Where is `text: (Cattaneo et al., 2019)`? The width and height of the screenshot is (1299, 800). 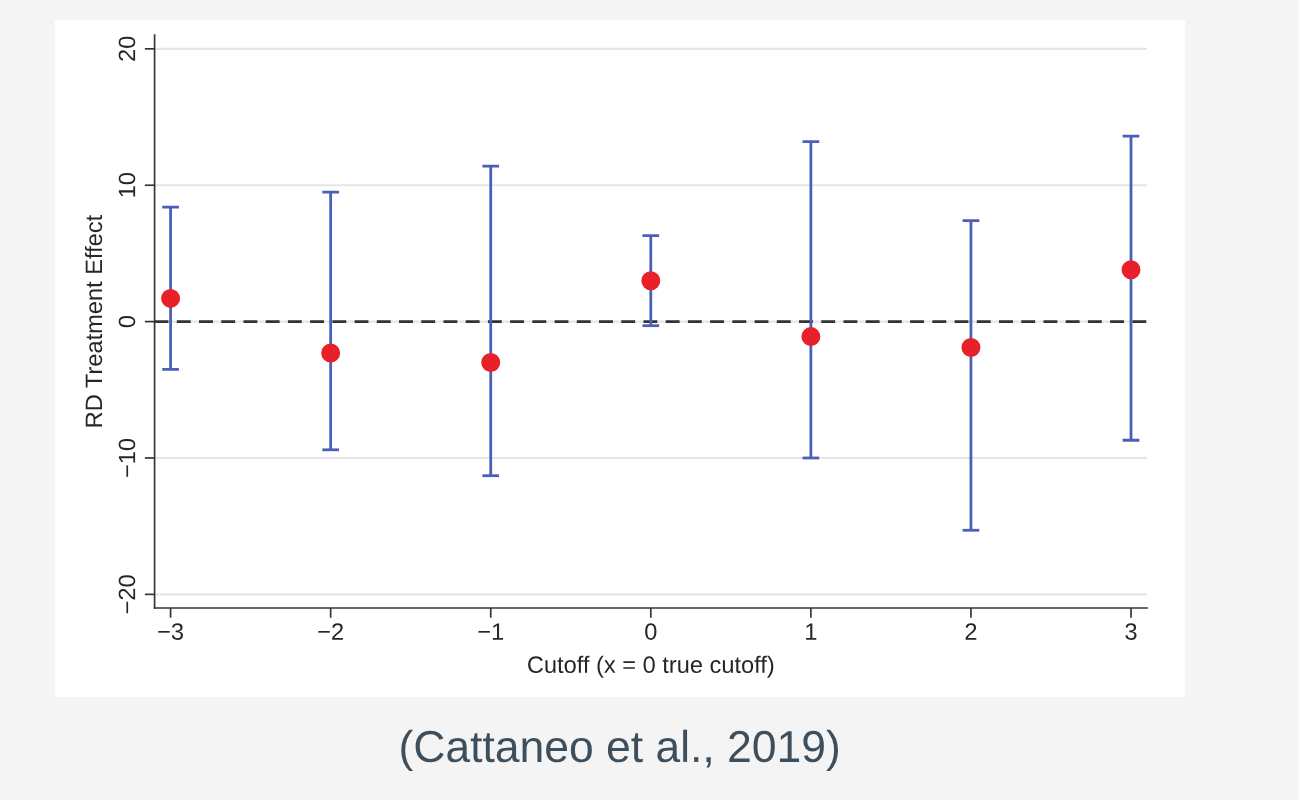
text: (Cattaneo et al., 2019) is located at coordinates (620, 750).